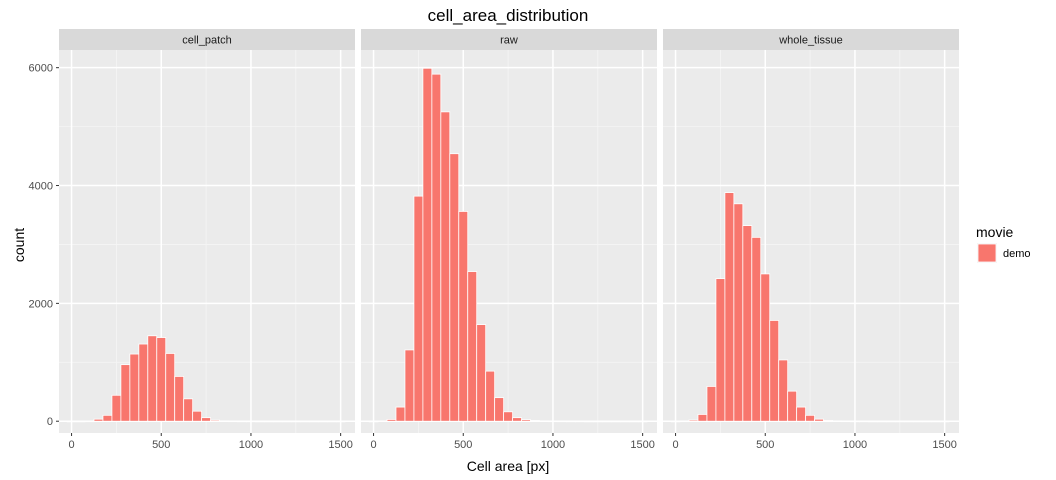  What do you see at coordinates (19, 245) in the screenshot?
I see `y-axis-title: count` at bounding box center [19, 245].